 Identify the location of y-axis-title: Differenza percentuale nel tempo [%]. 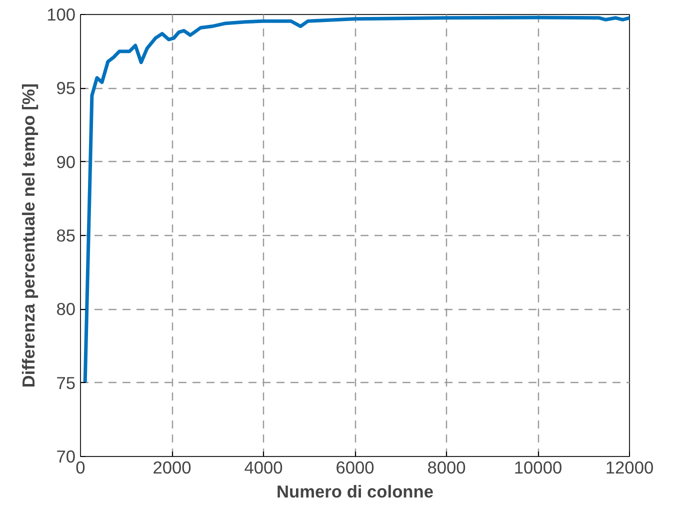
(28, 235).